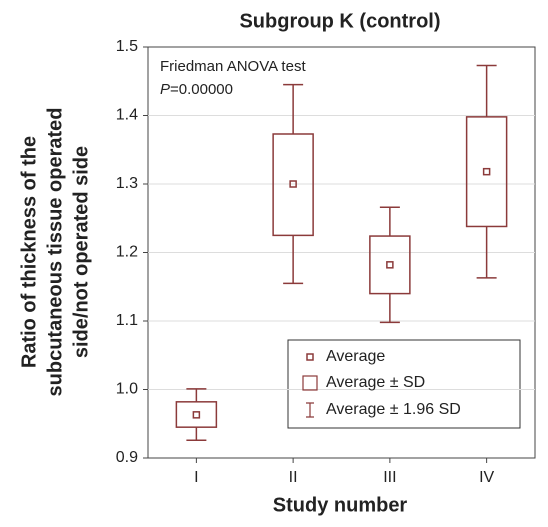 Image resolution: width=548 pixels, height=527 pixels. What do you see at coordinates (29, 252) in the screenshot?
I see `y-axis-title-line: Ratio of thickness of the` at bounding box center [29, 252].